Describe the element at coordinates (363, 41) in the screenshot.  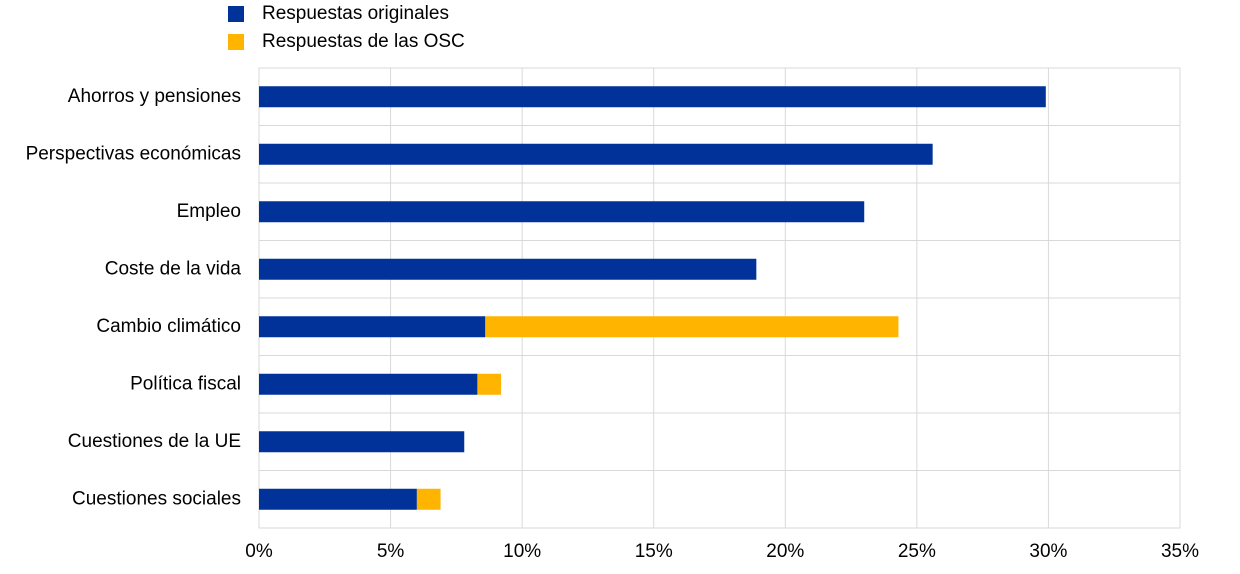
I see `legend-label: Respuestas de las OSC` at that location.